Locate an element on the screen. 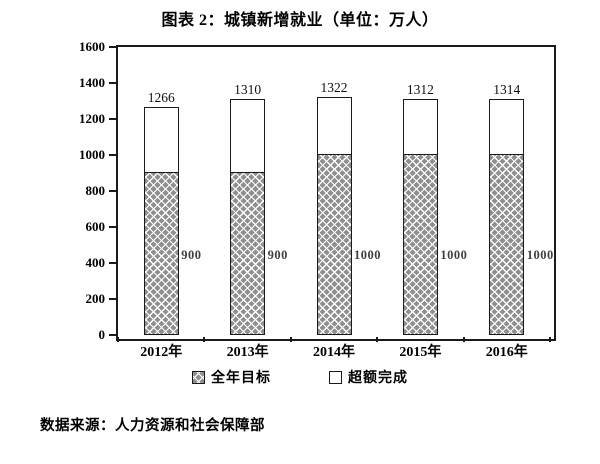  y-axis-tick-label: 1600 is located at coordinates (92, 46).